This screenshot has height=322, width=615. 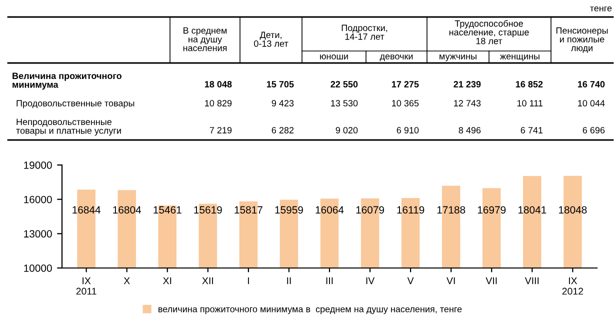 What do you see at coordinates (405, 103) in the screenshot?
I see `text: 10 365` at bounding box center [405, 103].